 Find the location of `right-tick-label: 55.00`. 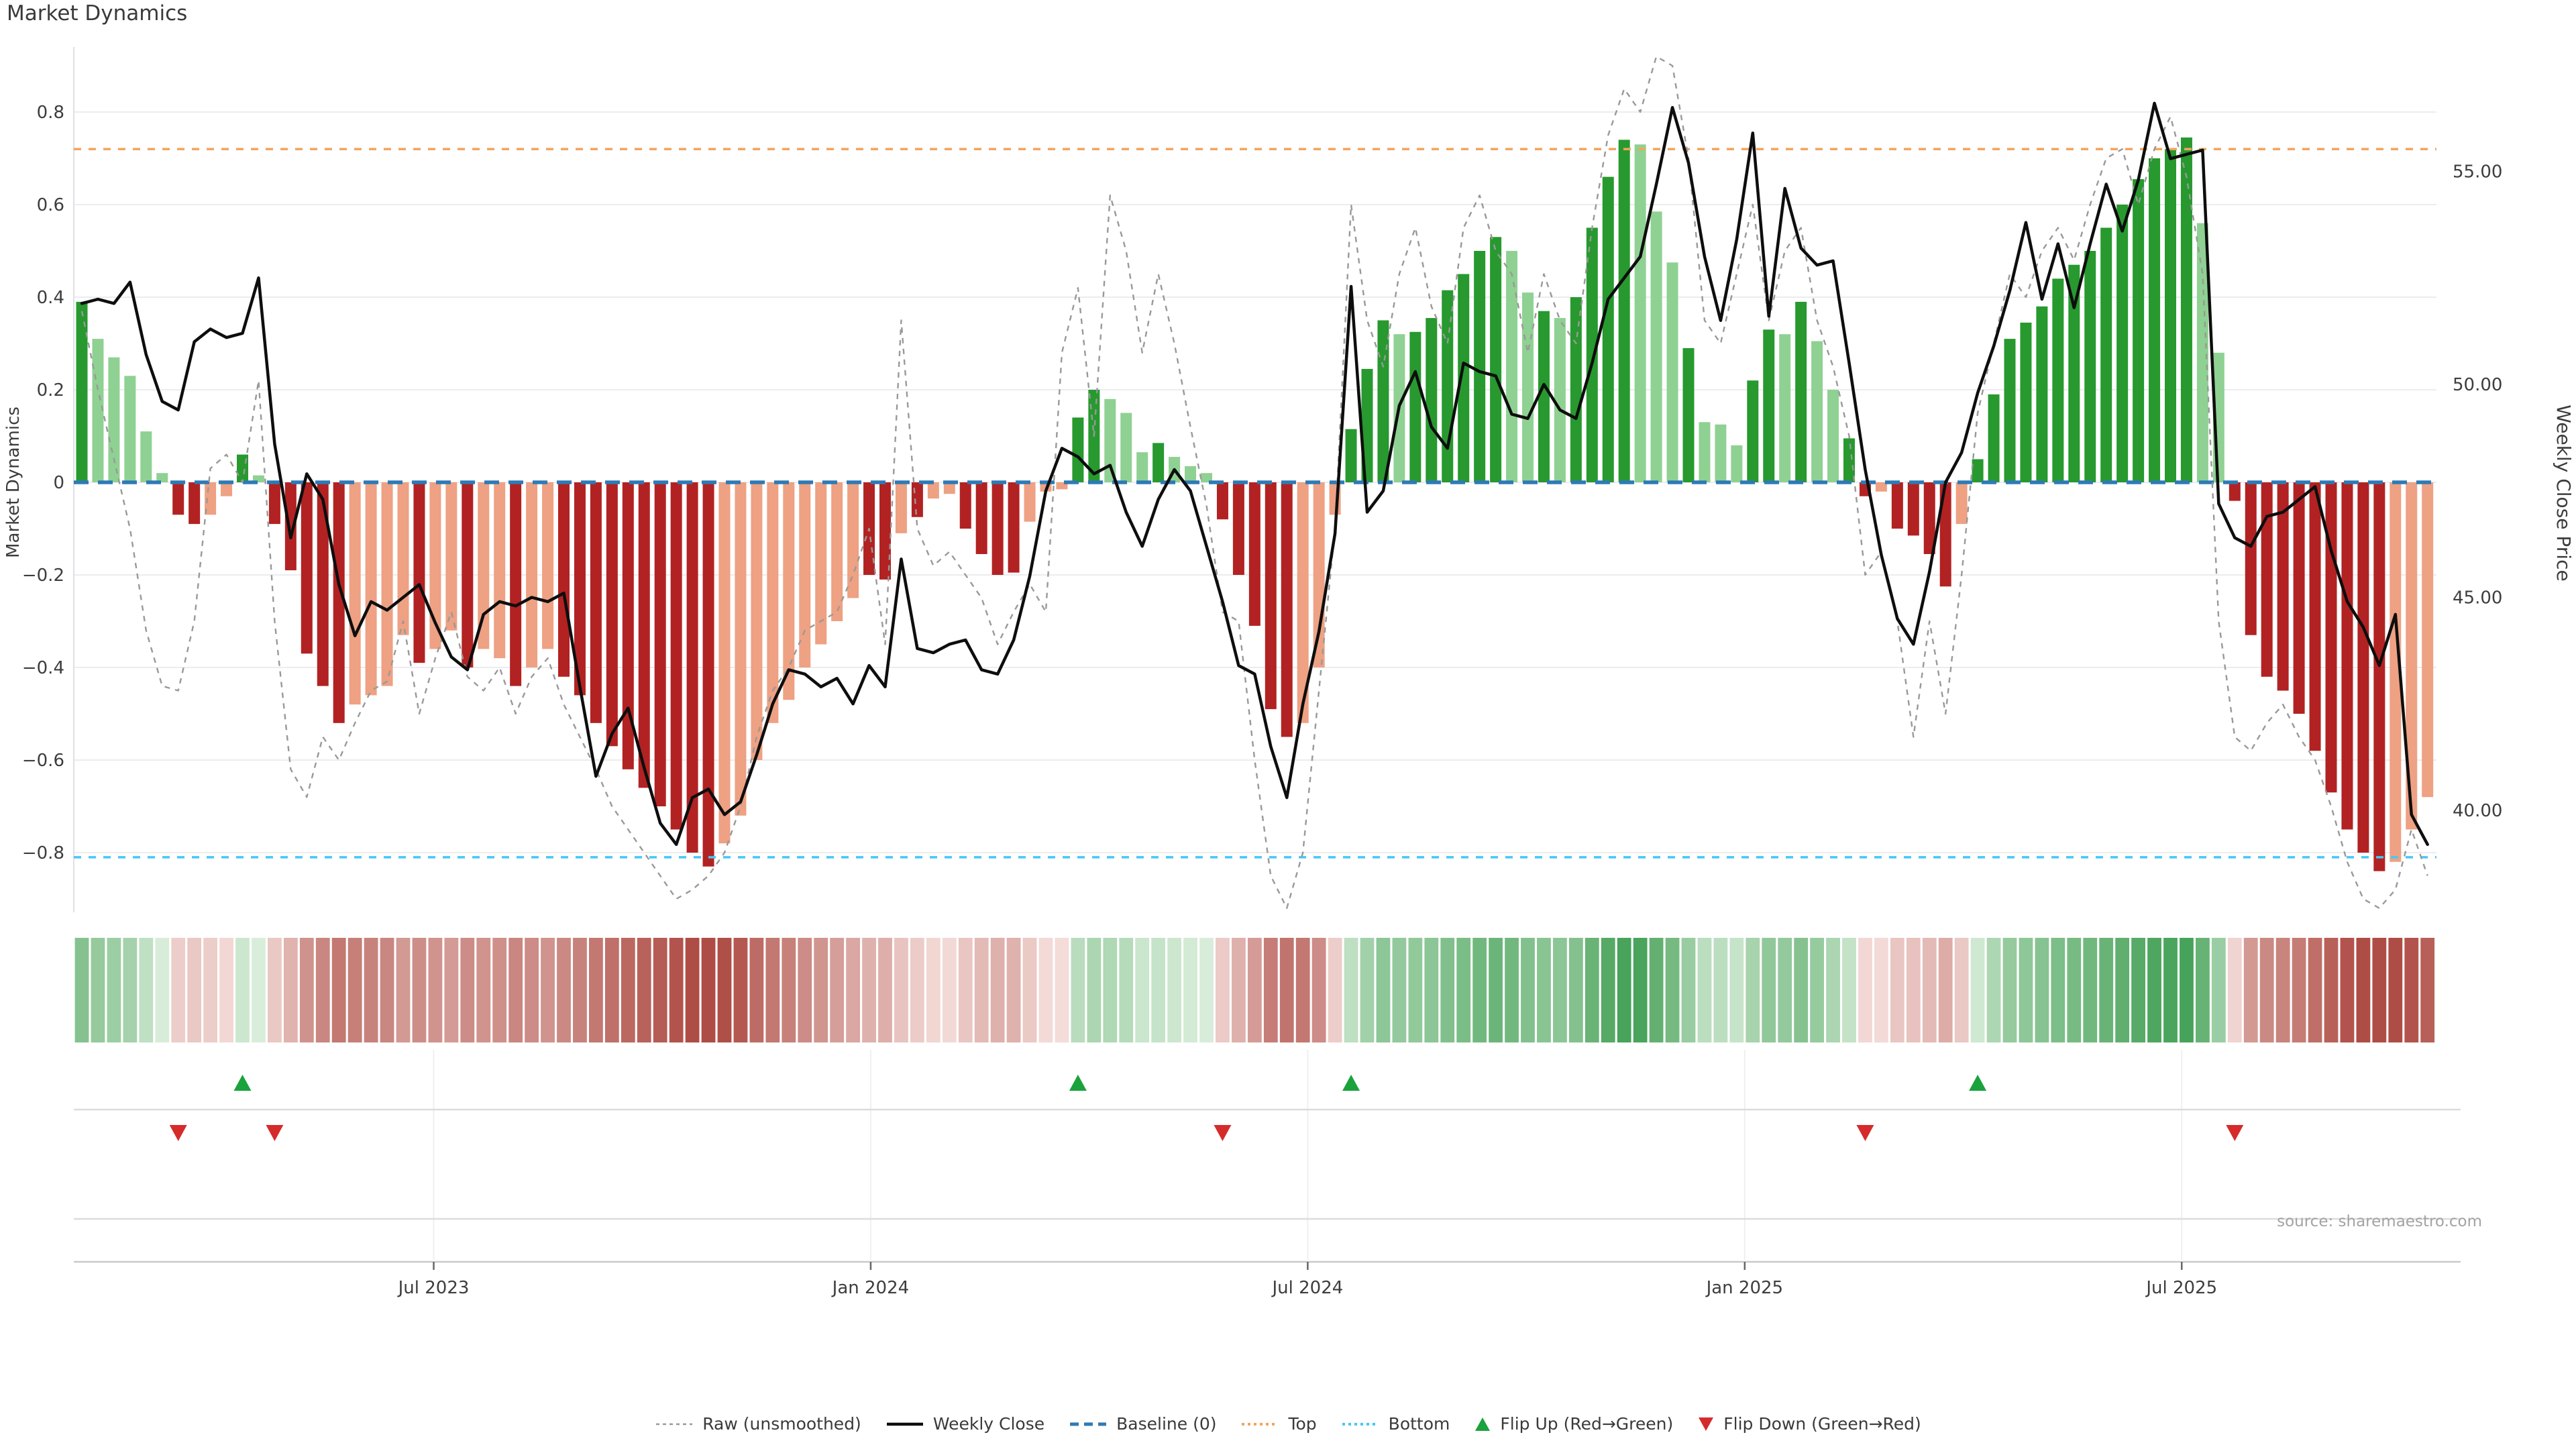

right-tick-label: 55.00 is located at coordinates (2477, 172).